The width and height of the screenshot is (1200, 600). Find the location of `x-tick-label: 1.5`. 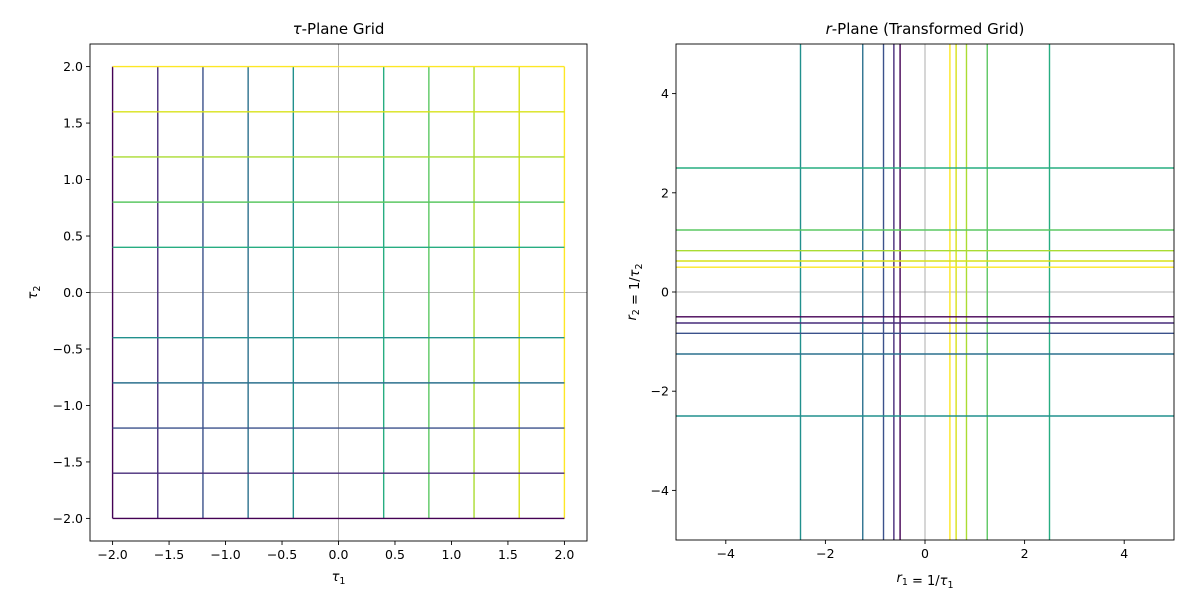

x-tick-label: 1.5 is located at coordinates (508, 554).